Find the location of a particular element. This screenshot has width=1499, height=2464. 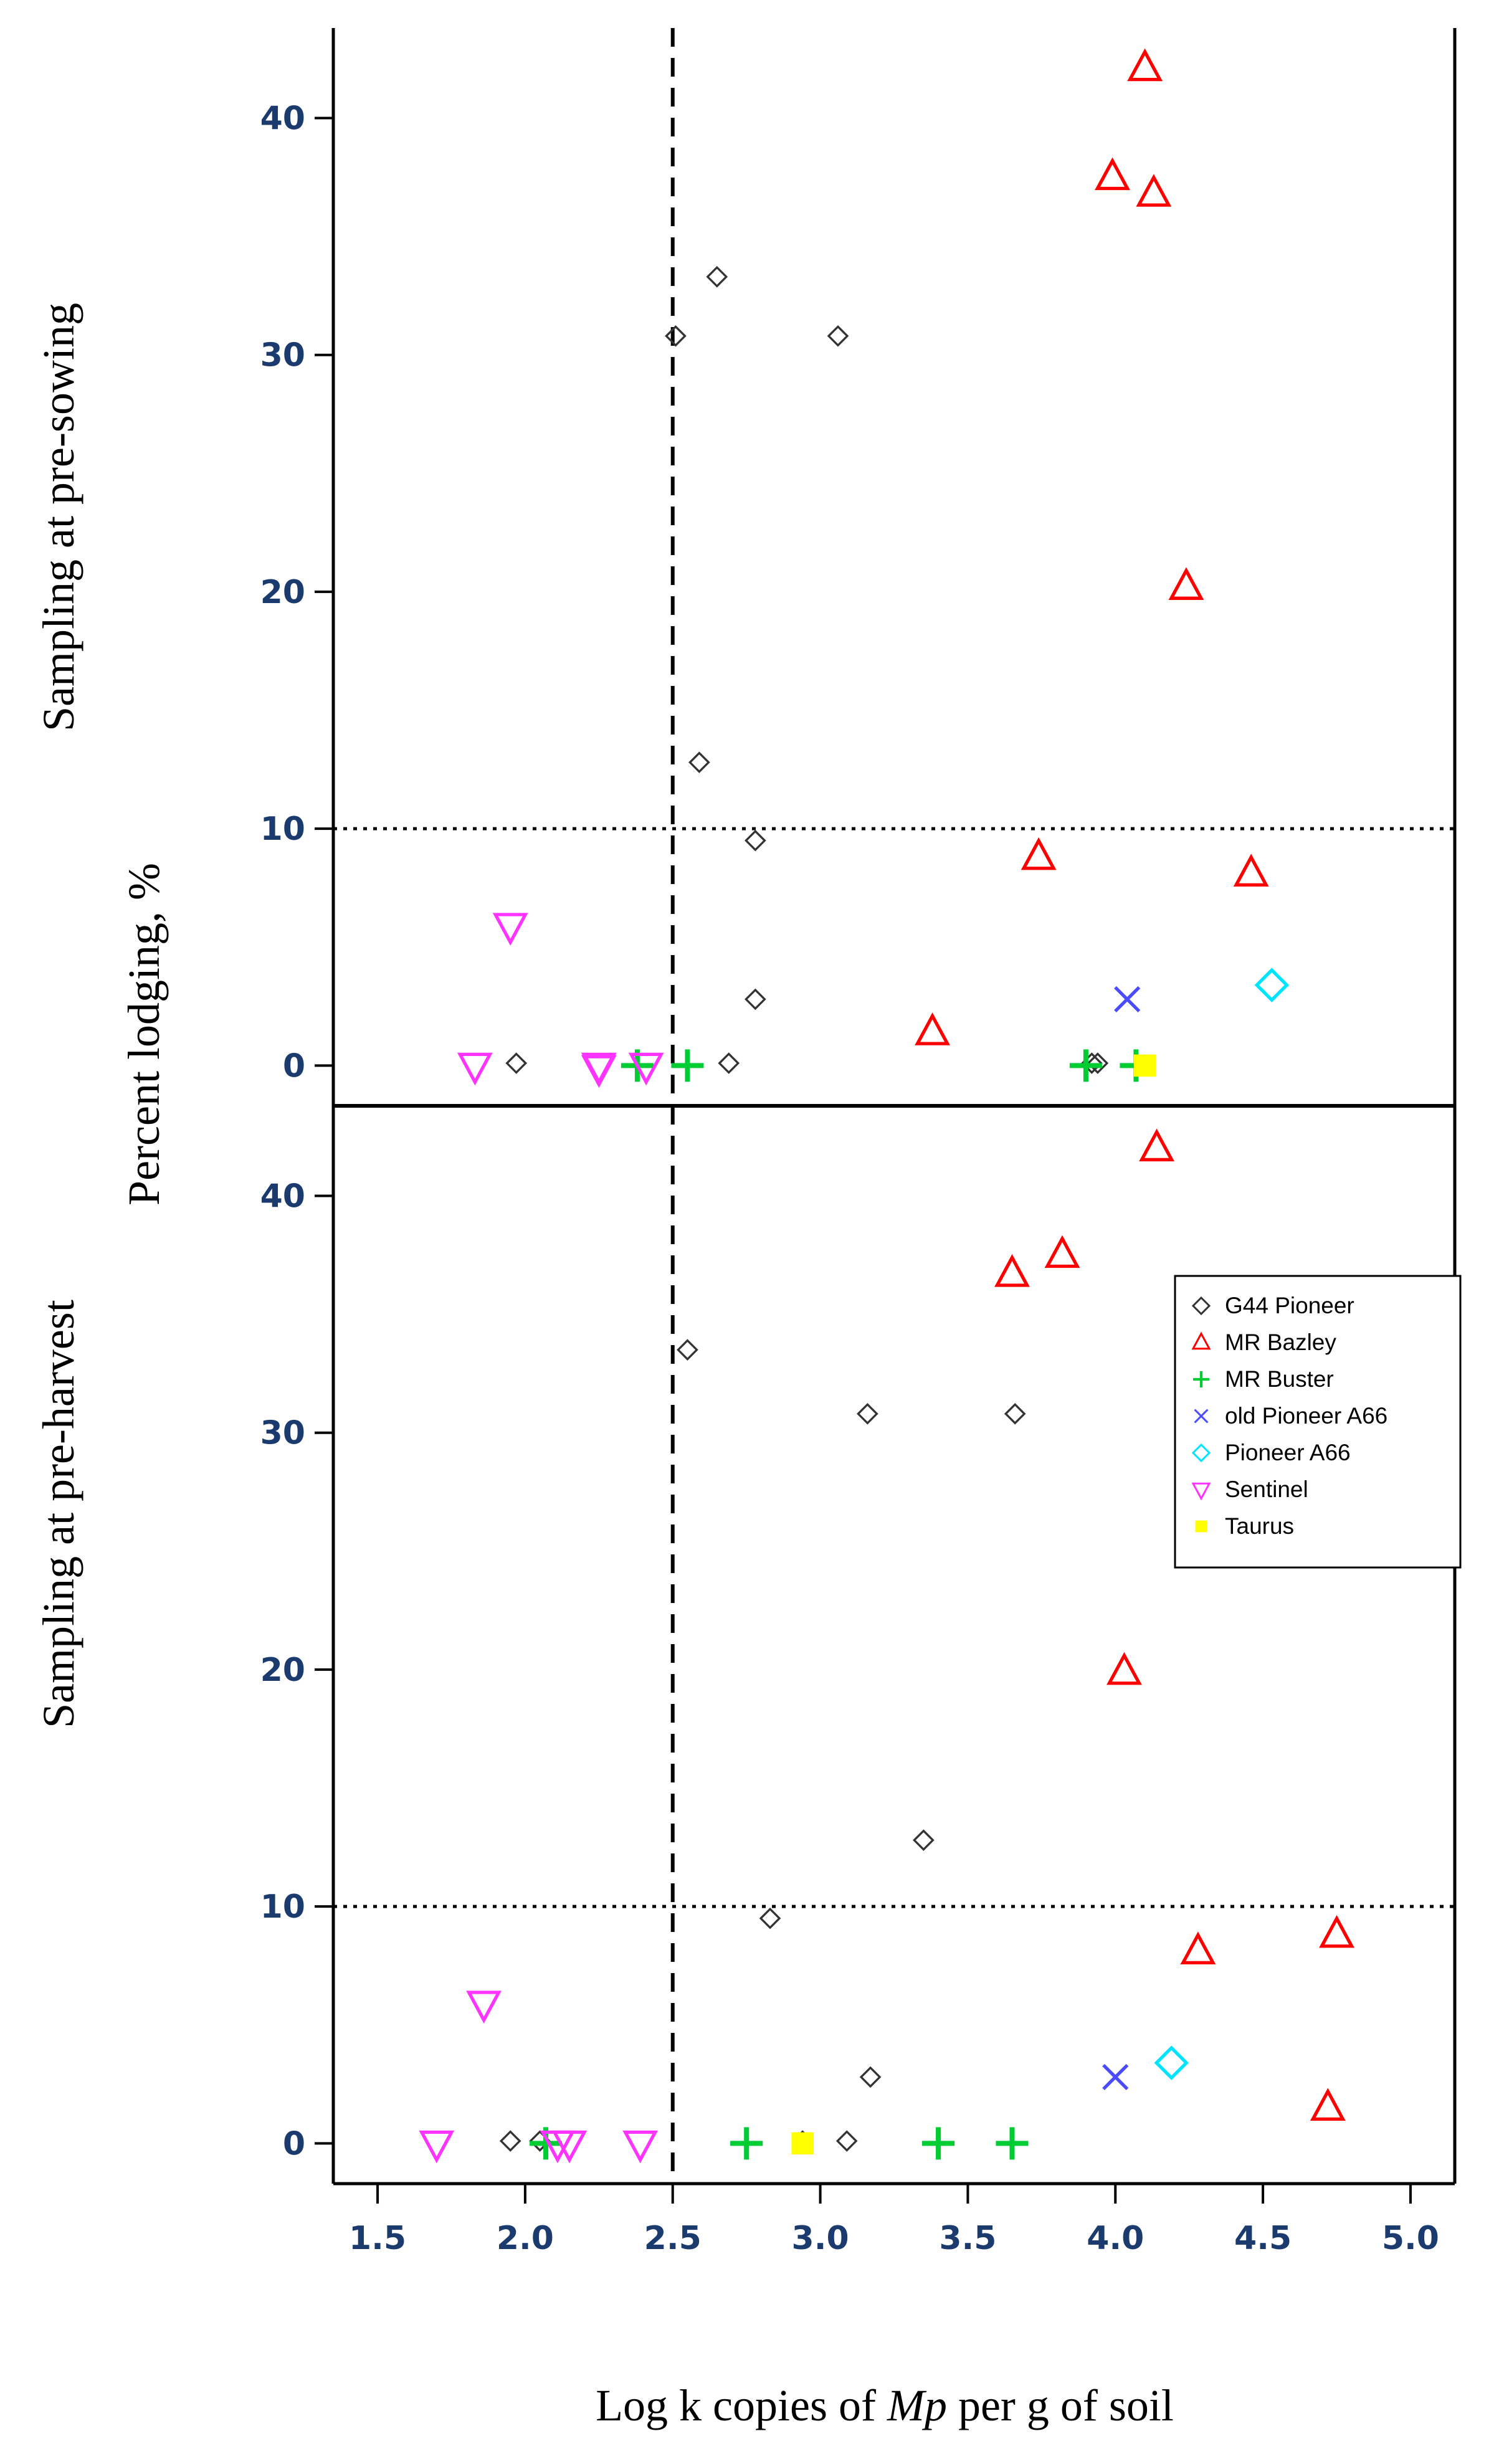

legend-entry: MR Buster is located at coordinates (1263, 1379).